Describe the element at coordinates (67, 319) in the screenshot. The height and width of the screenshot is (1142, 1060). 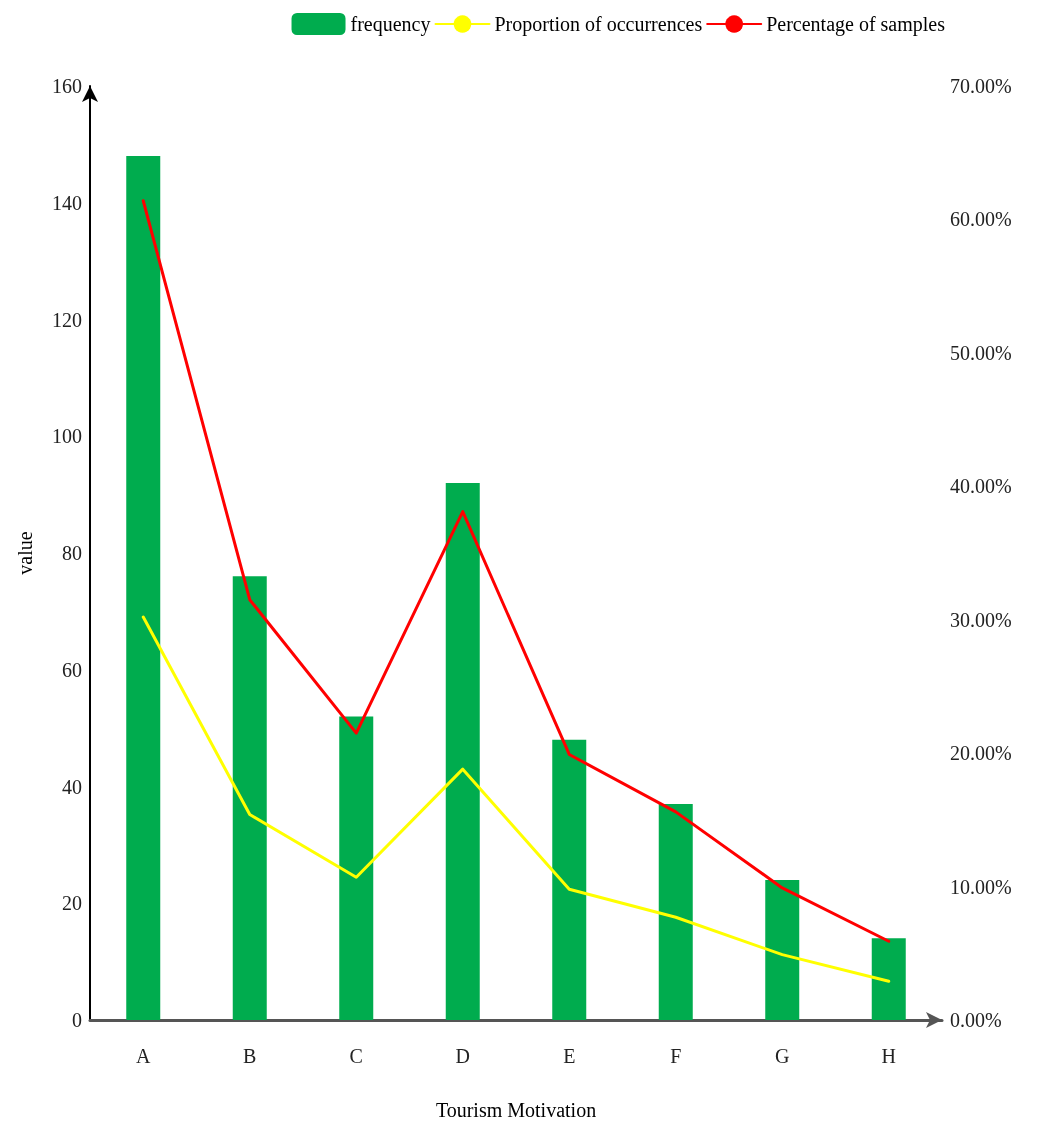
I see `y-tick-label: 120` at that location.